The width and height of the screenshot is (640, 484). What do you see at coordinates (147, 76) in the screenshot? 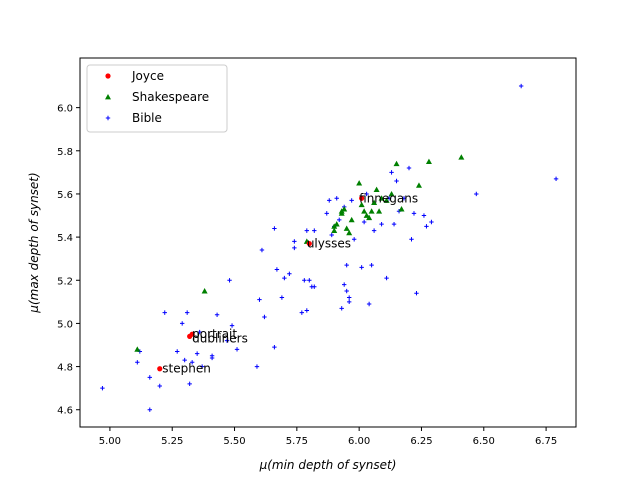
I see `legend-label-joyce: Joyce` at bounding box center [147, 76].